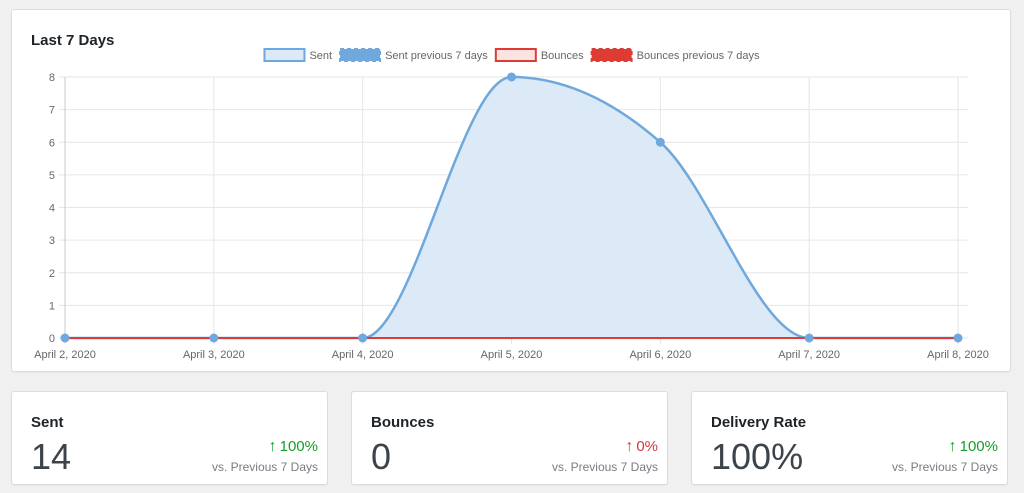 Image resolution: width=1024 pixels, height=493 pixels. I want to click on legend-label: Sent previous 7 days, so click(436, 56).